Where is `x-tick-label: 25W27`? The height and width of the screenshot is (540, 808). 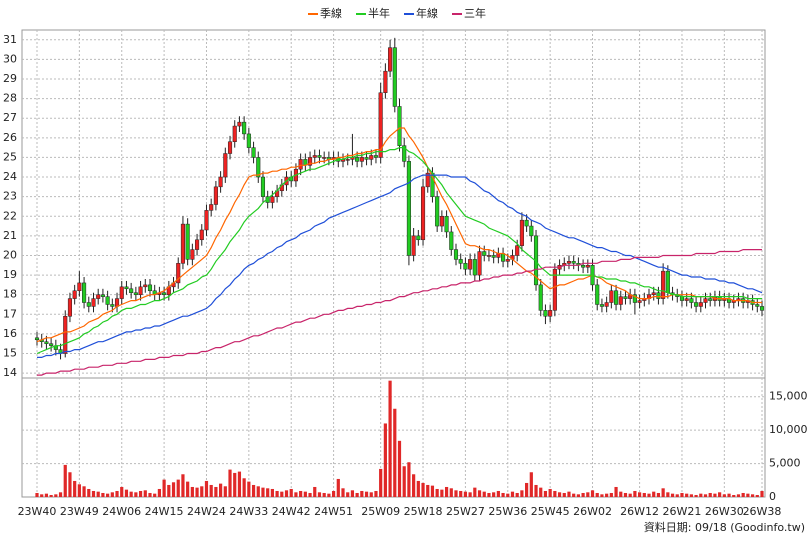
x-tick-label: 25W27 is located at coordinates (465, 511).